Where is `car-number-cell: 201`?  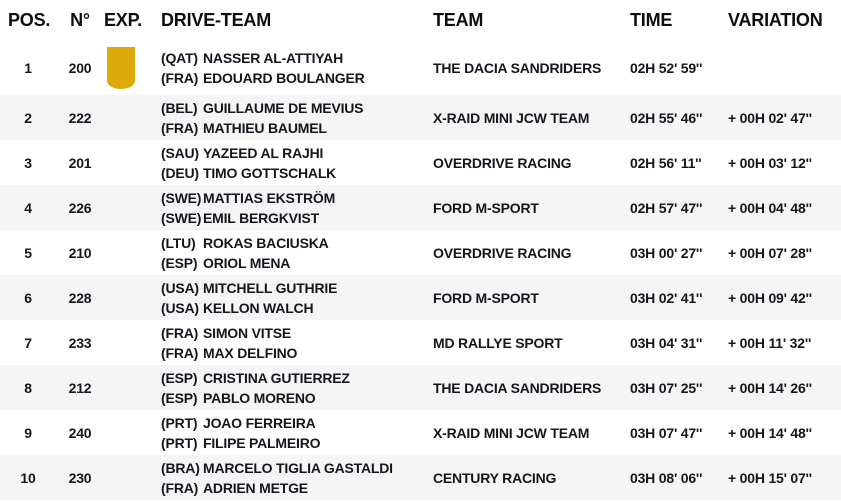
car-number-cell: 201 is located at coordinates (80, 162).